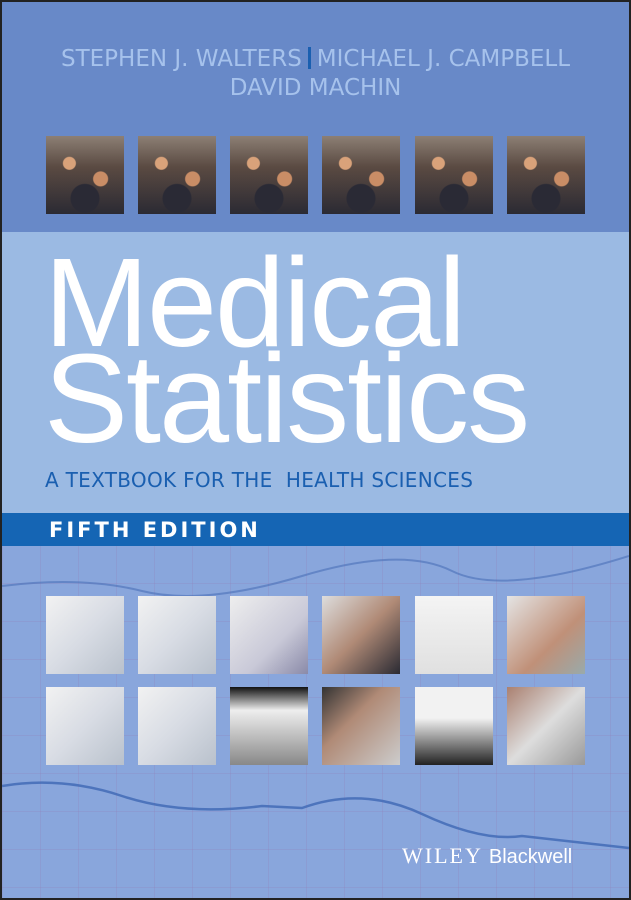 The height and width of the screenshot is (900, 631). What do you see at coordinates (487, 856) in the screenshot?
I see `publisher-logo: WILEY Blackwell` at bounding box center [487, 856].